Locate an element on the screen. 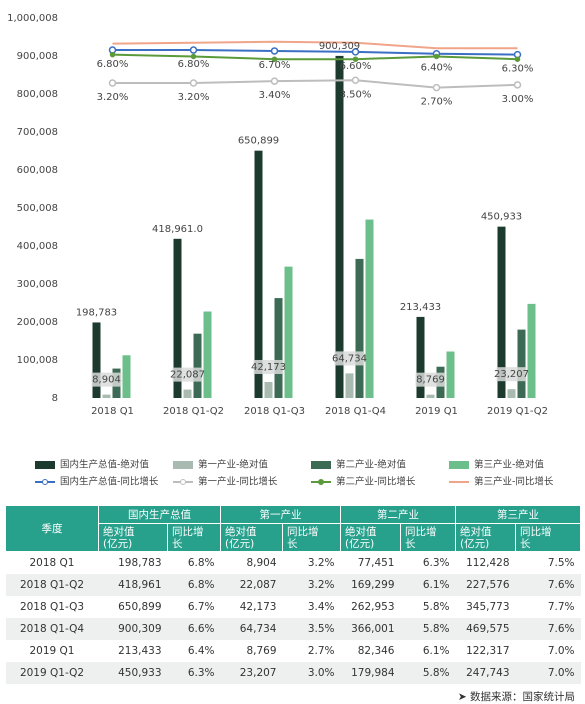 The height and width of the screenshot is (704, 585). value-label: 8,904 is located at coordinates (106, 380).